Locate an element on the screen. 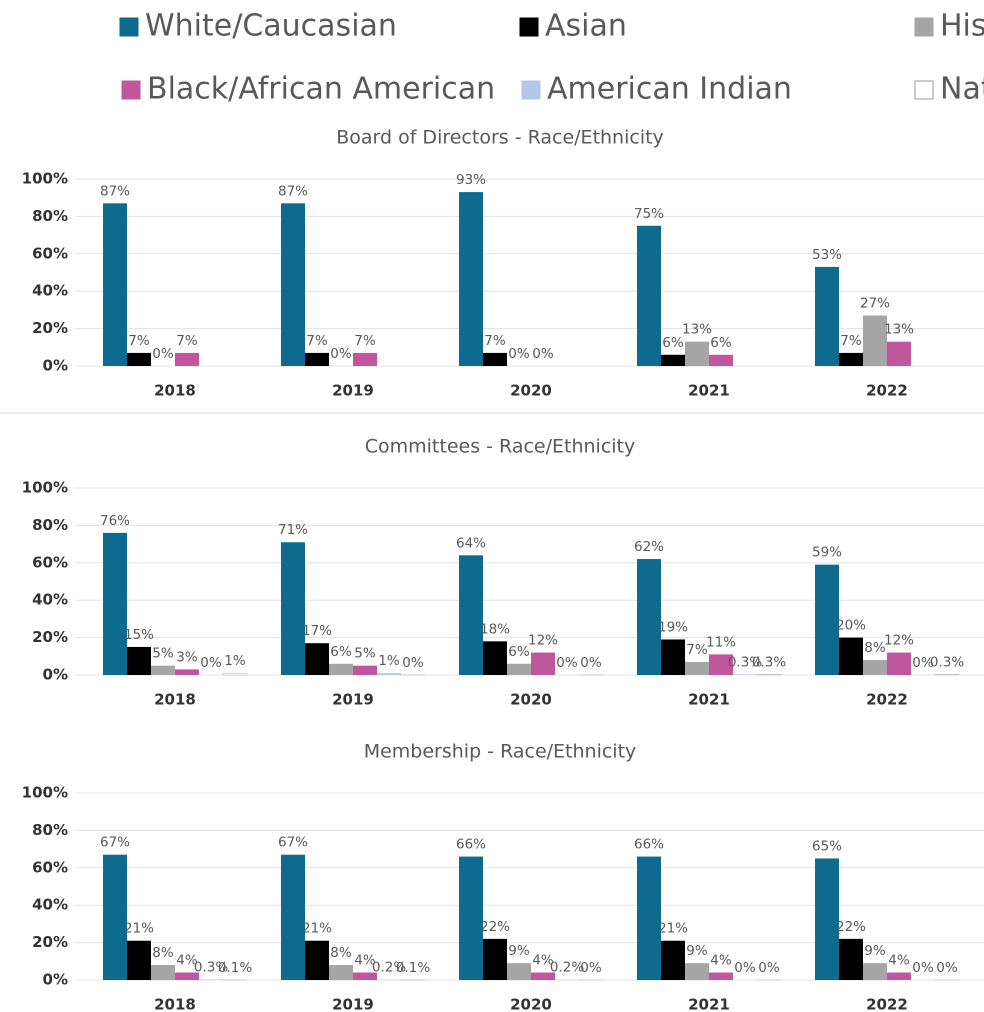  data-label: 18% is located at coordinates (495, 629).